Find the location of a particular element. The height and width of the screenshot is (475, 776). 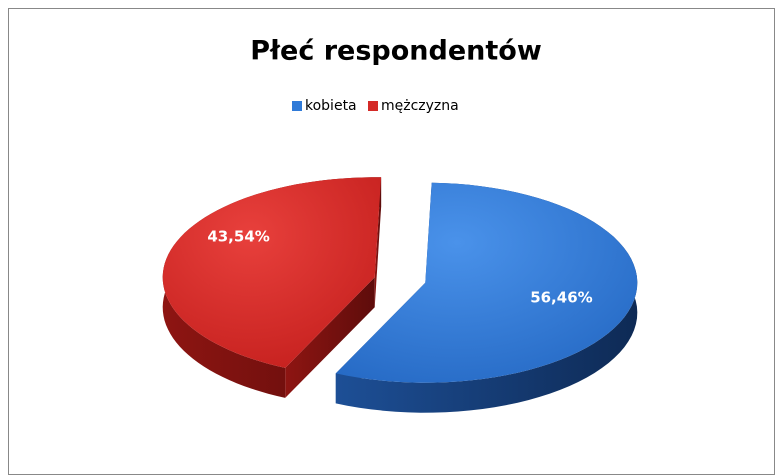

data-label: 43,54% is located at coordinates (238, 237).